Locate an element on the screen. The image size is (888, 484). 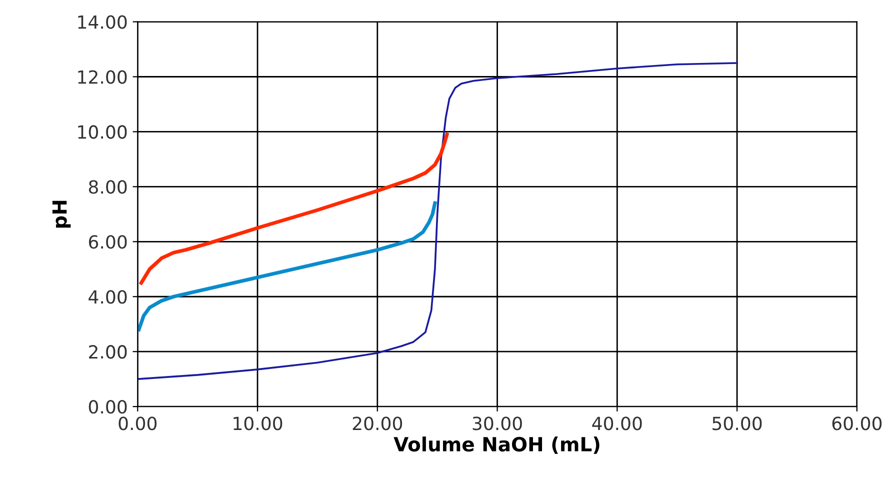
y-tick-label: 0.00 is located at coordinates (107, 407).